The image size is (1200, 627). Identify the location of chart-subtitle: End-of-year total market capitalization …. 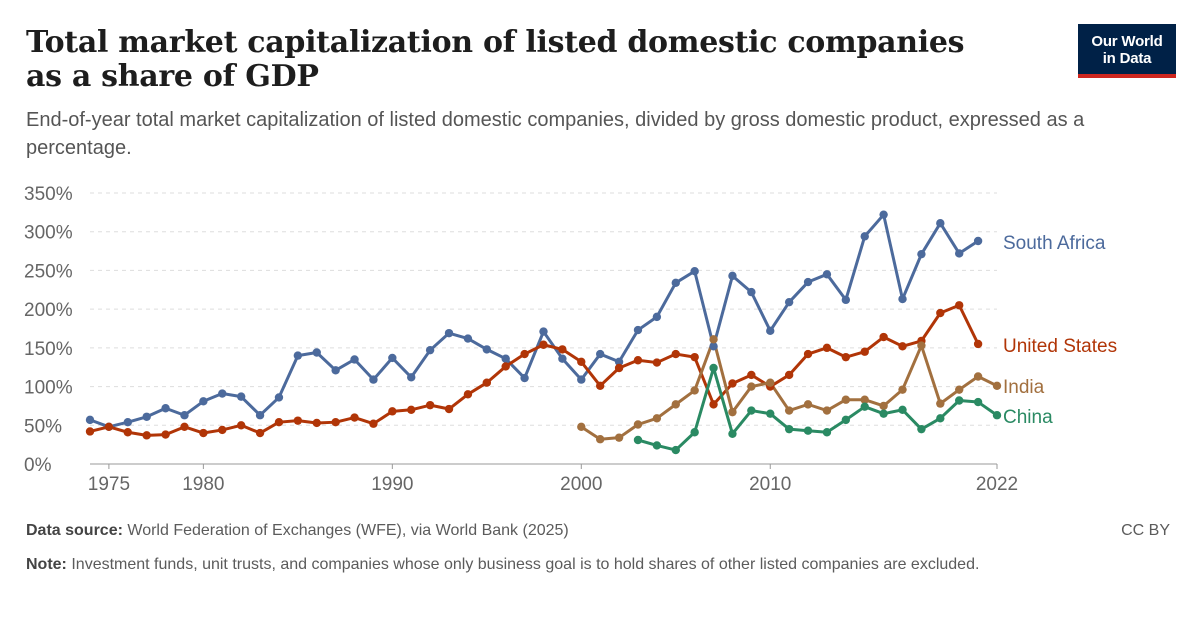
(555, 134).